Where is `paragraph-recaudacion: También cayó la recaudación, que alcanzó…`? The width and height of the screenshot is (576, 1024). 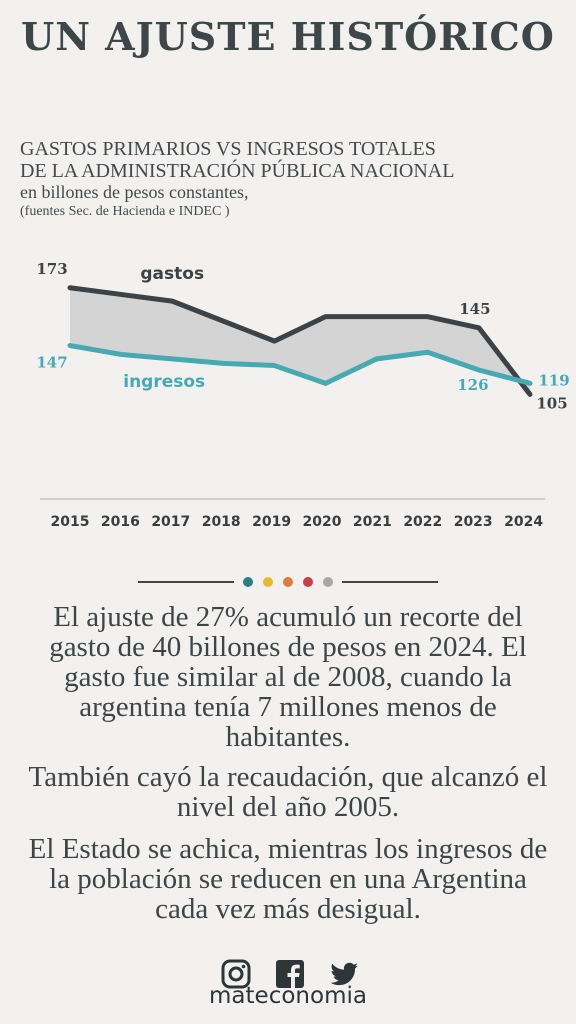 paragraph-recaudacion: También cayó la recaudación, que alcanzó… is located at coordinates (288, 792).